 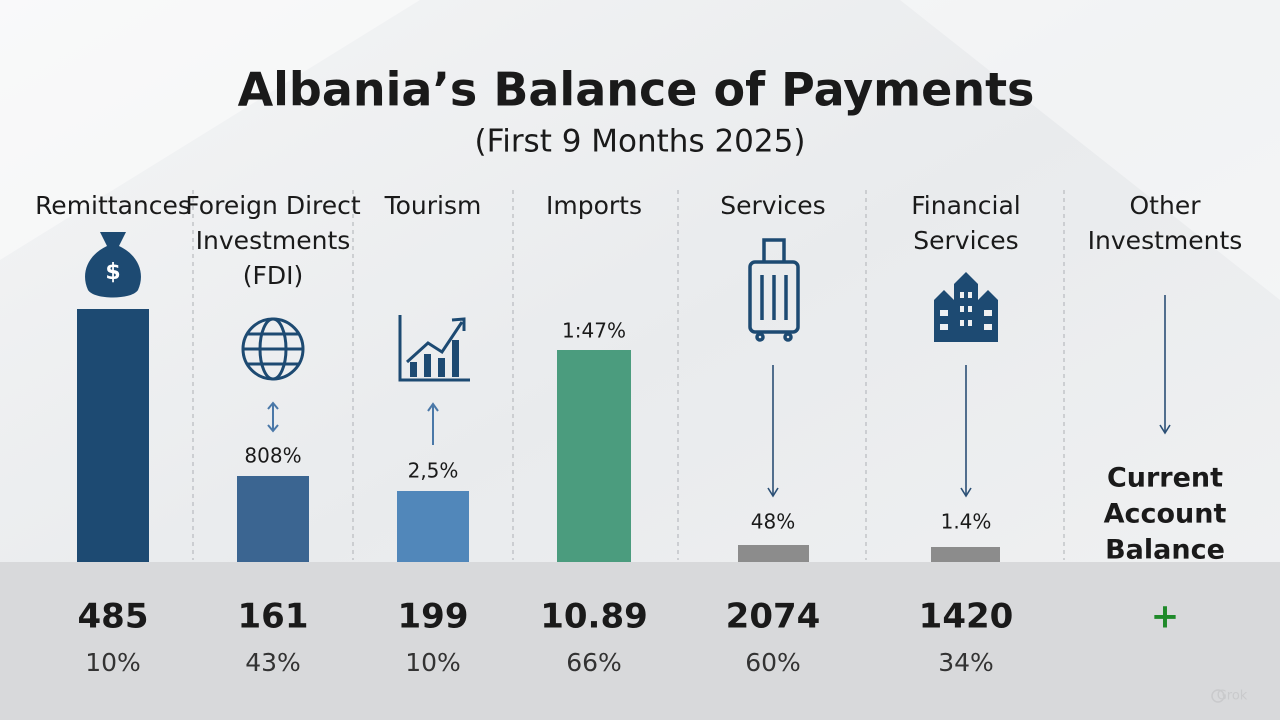 What do you see at coordinates (273, 205) in the screenshot?
I see `column-heading: Foreign Direct` at bounding box center [273, 205].